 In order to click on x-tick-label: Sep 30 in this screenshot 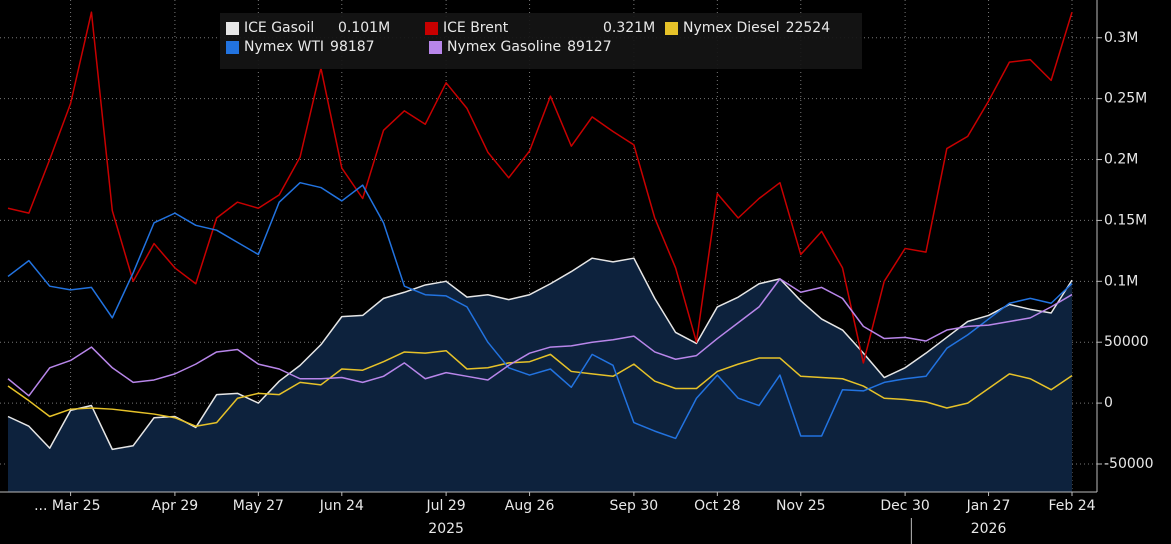, I will do `click(634, 506)`.